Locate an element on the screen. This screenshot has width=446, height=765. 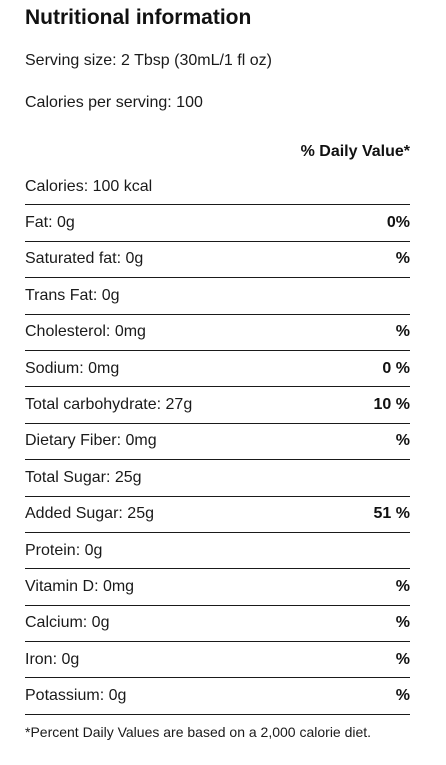
nutrient-row-trans-fat: Trans Fat: 0g is located at coordinates (217, 296).